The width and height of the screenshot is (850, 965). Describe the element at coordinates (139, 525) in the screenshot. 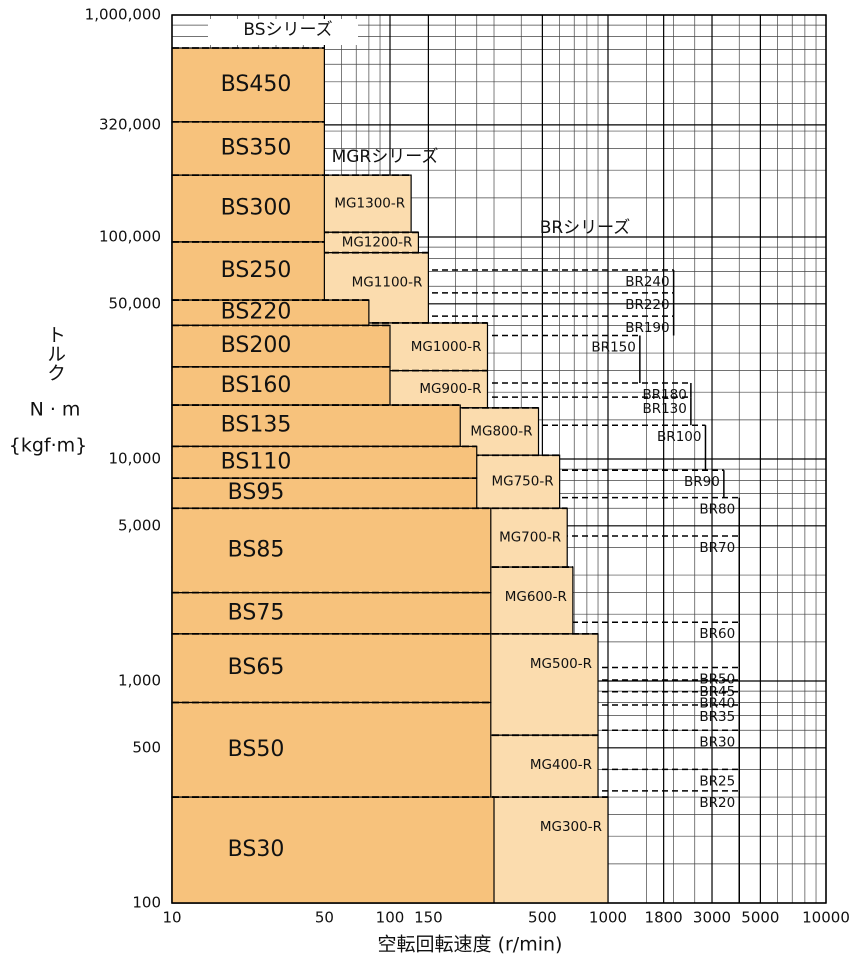

I see `y-tick-label: 5,000` at that location.